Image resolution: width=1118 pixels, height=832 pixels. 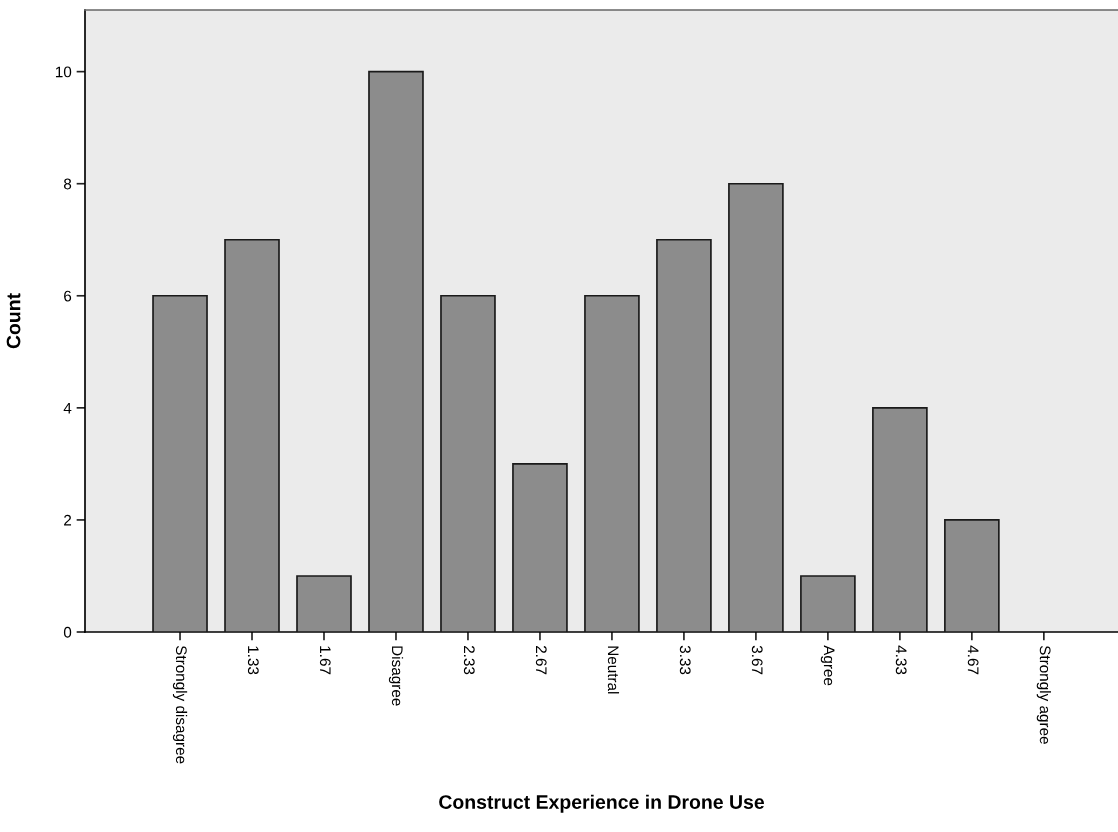 What do you see at coordinates (757, 660) in the screenshot?
I see `x-tick-label: 3.67` at bounding box center [757, 660].